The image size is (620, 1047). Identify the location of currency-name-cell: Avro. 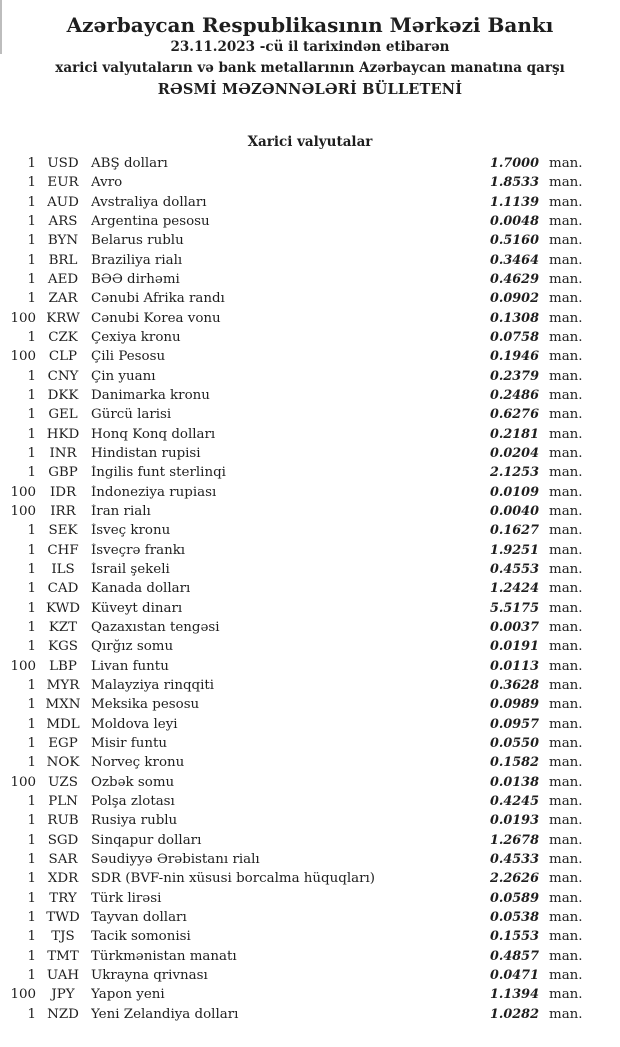
(107, 183).